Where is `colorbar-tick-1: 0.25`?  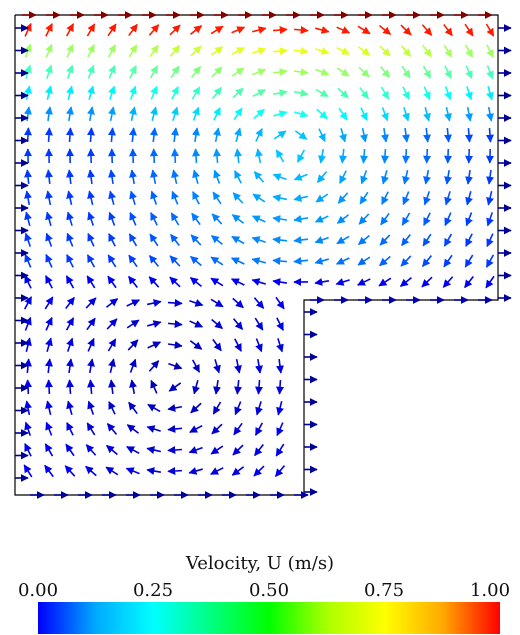 colorbar-tick-1: 0.25 is located at coordinates (153, 590).